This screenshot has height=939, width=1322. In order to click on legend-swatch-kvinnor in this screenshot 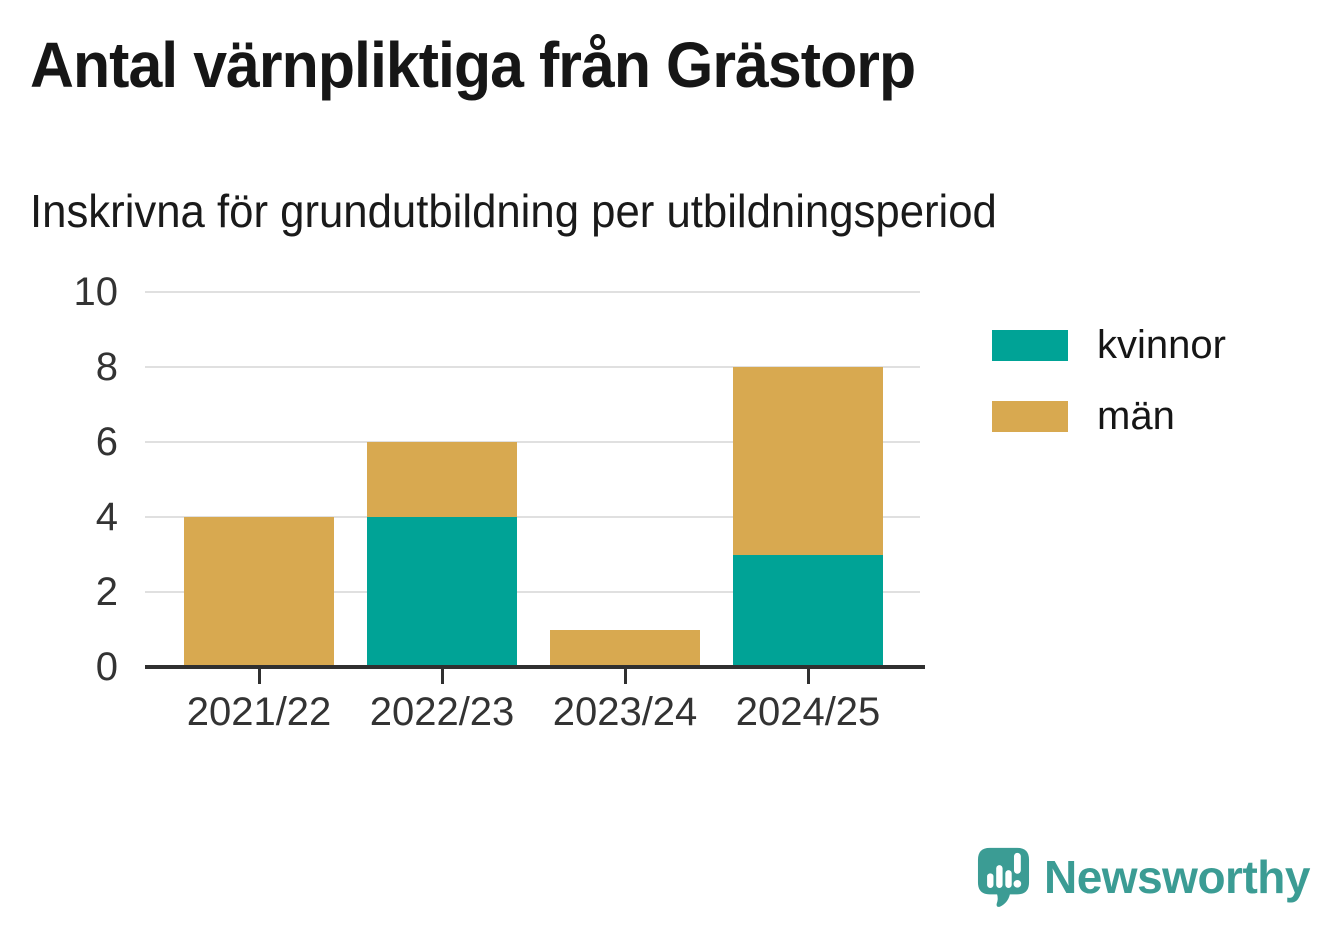, I will do `click(1030, 345)`.